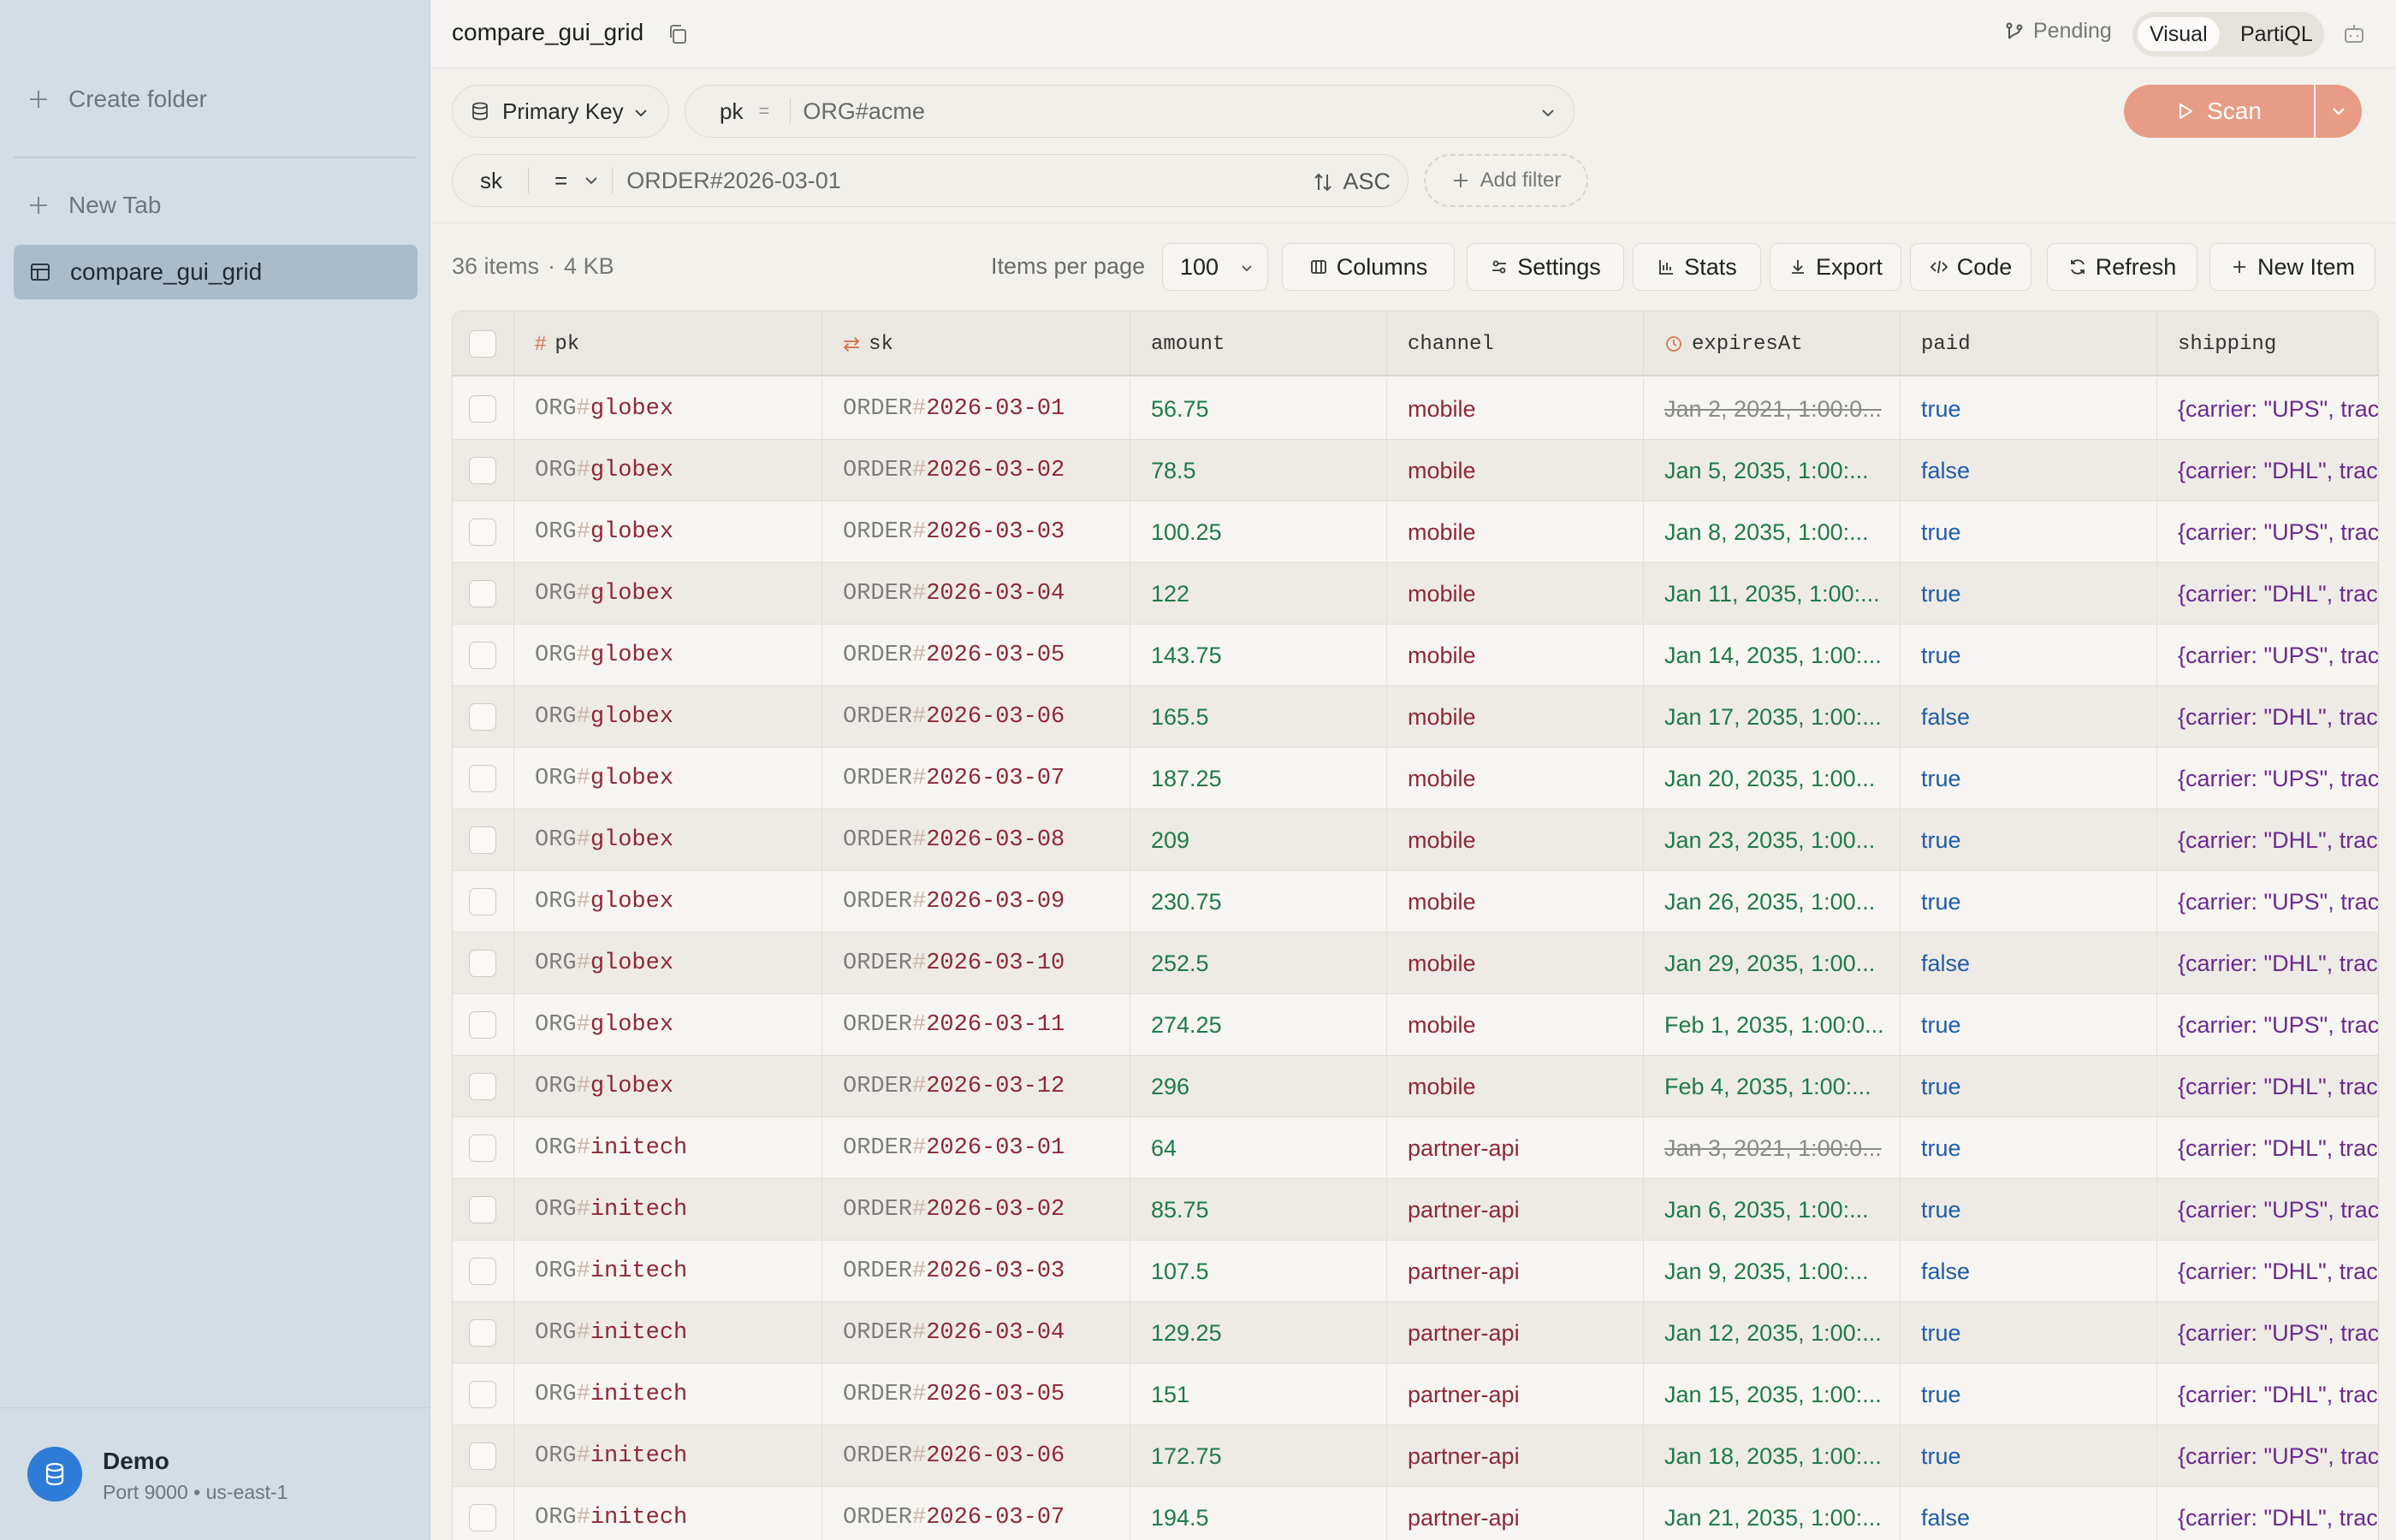  What do you see at coordinates (791, 111) in the screenshot?
I see `divider` at bounding box center [791, 111].